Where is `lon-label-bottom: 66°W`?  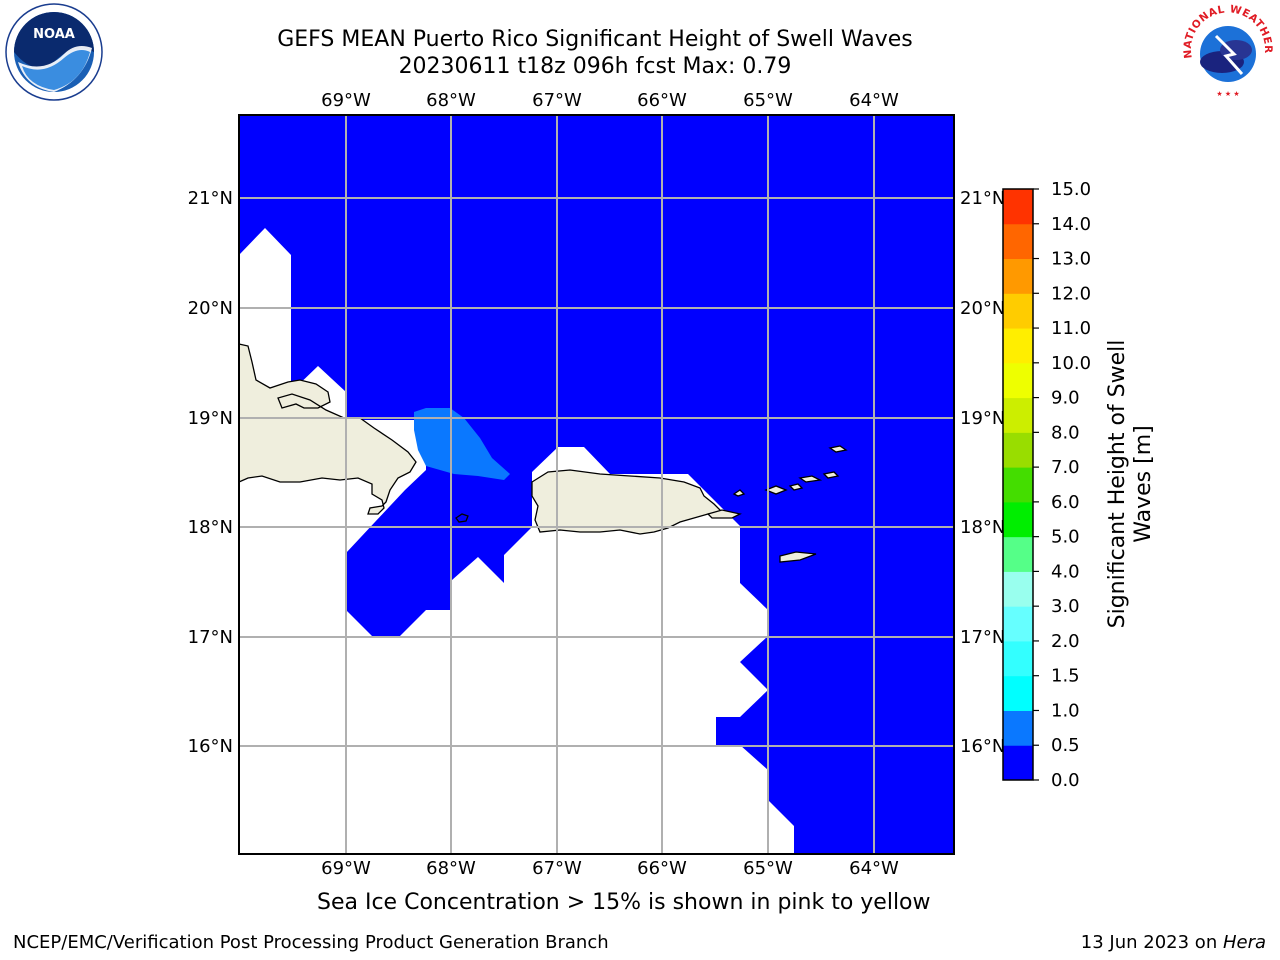
lon-label-bottom: 66°W is located at coordinates (662, 868).